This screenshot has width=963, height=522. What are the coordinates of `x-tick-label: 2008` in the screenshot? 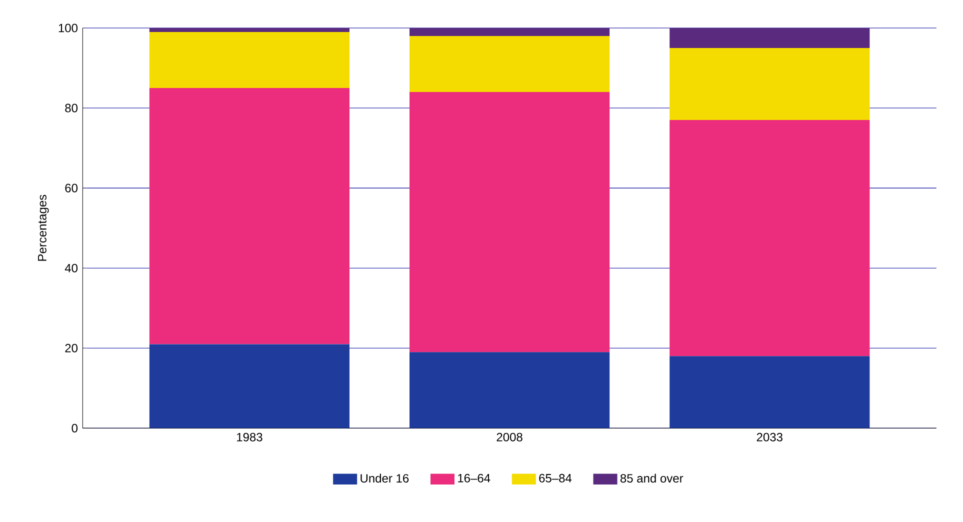 It's located at (509, 437).